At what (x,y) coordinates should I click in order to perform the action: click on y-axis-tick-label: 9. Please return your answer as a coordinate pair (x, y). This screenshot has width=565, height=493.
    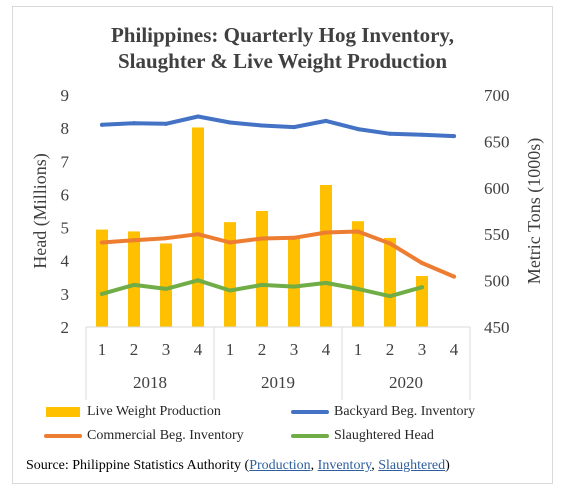
    Looking at the image, I should click on (65, 95).